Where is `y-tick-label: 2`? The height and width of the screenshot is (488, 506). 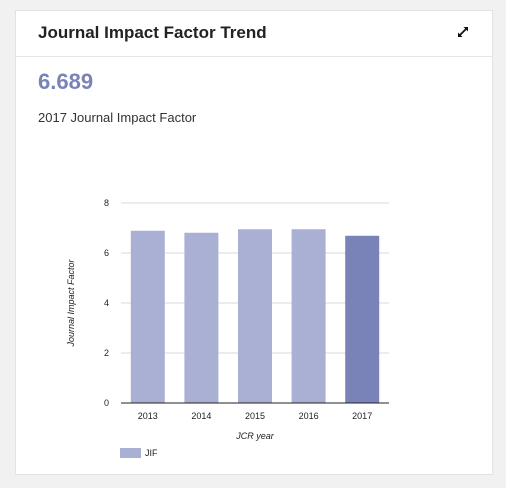
y-tick-label: 2 is located at coordinates (106, 353).